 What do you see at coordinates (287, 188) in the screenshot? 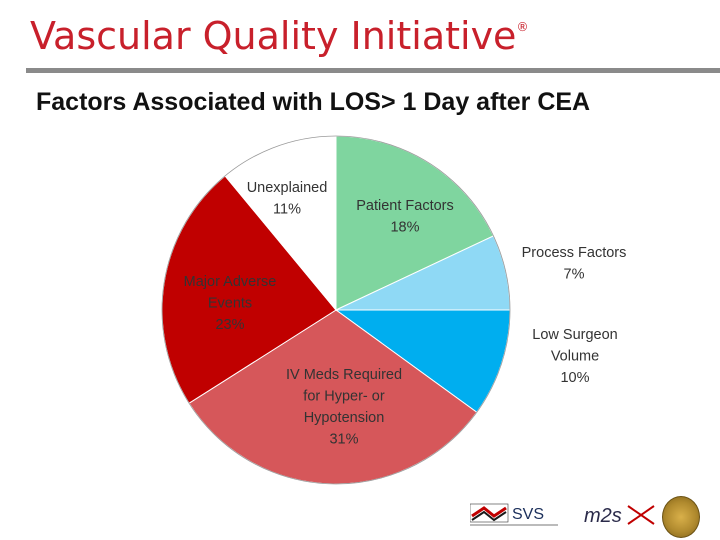
I see `slice-label-5-line-0: Unexplained` at bounding box center [287, 188].